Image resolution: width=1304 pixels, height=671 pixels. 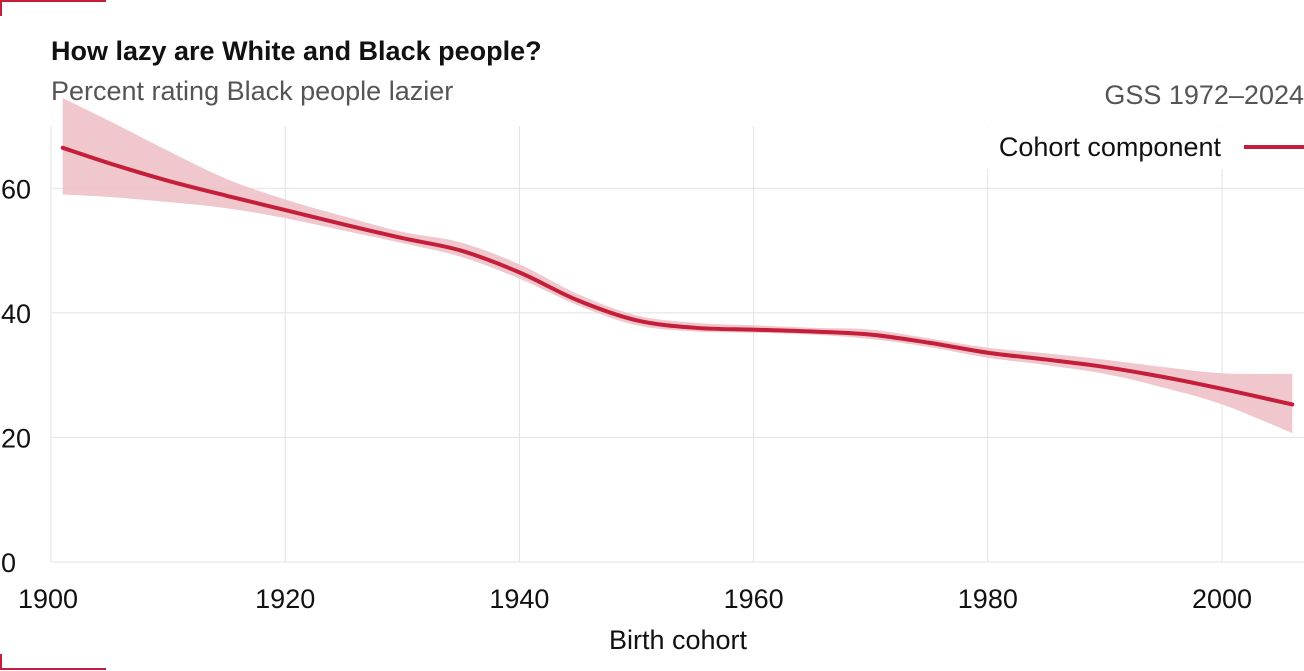 What do you see at coordinates (754, 599) in the screenshot?
I see `x-tick-label-1960: 1960` at bounding box center [754, 599].